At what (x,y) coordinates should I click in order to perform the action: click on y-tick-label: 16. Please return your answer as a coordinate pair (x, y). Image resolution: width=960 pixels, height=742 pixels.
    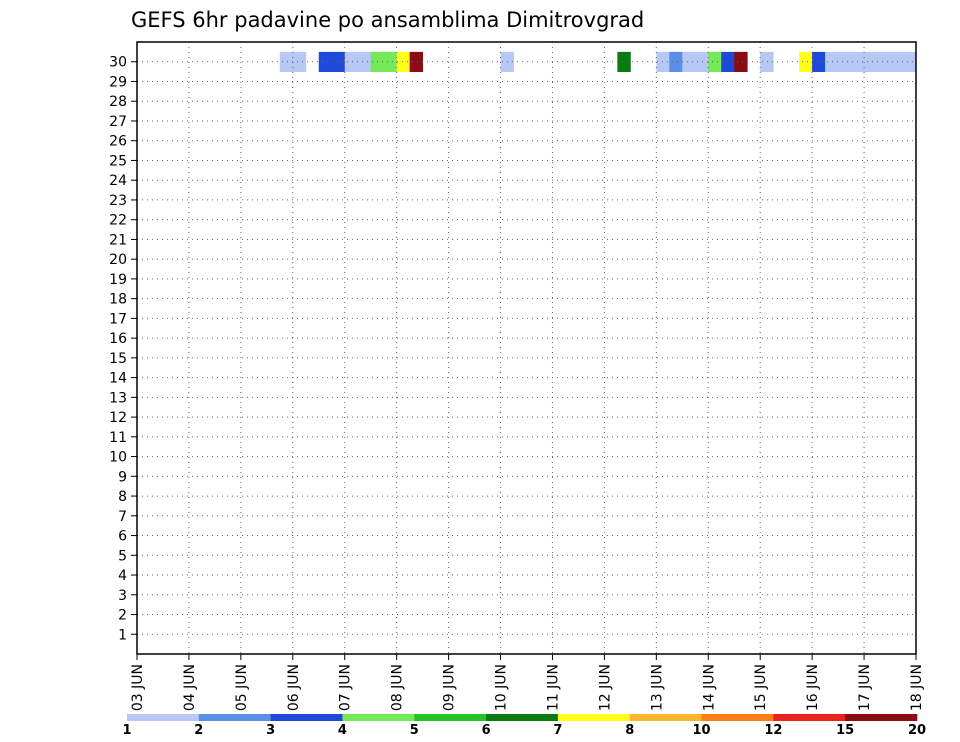
    Looking at the image, I should click on (118, 339).